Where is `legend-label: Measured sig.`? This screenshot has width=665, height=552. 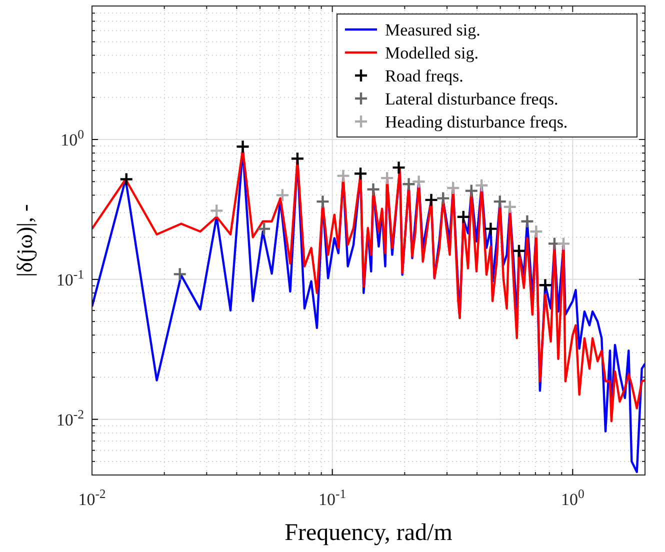
legend-label: Measured sig. is located at coordinates (432, 30).